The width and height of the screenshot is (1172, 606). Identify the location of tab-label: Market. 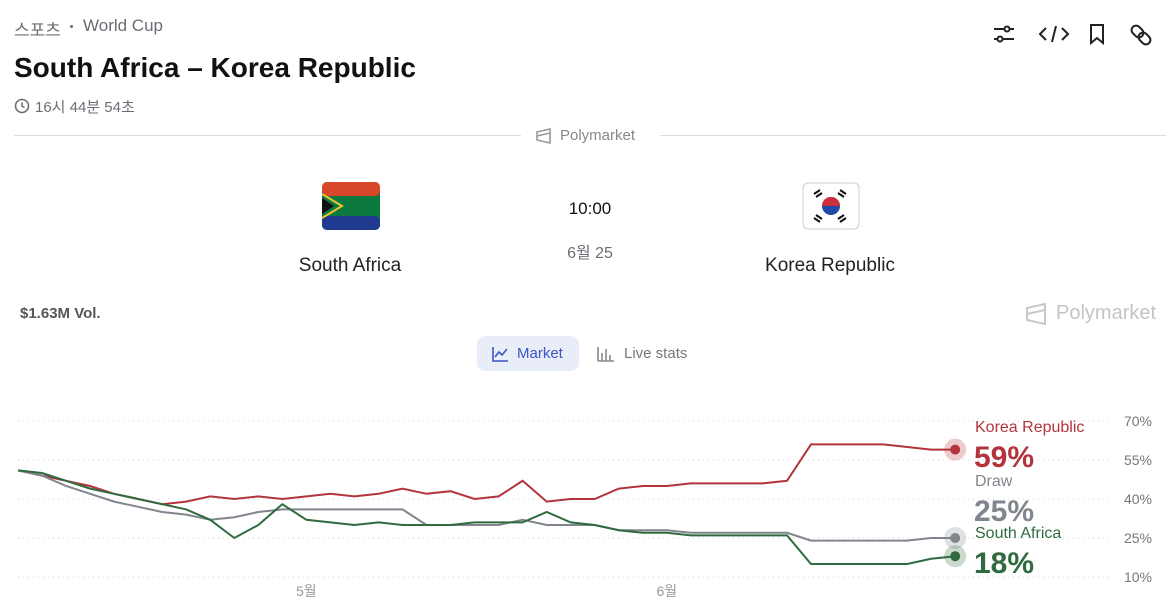
(540, 353).